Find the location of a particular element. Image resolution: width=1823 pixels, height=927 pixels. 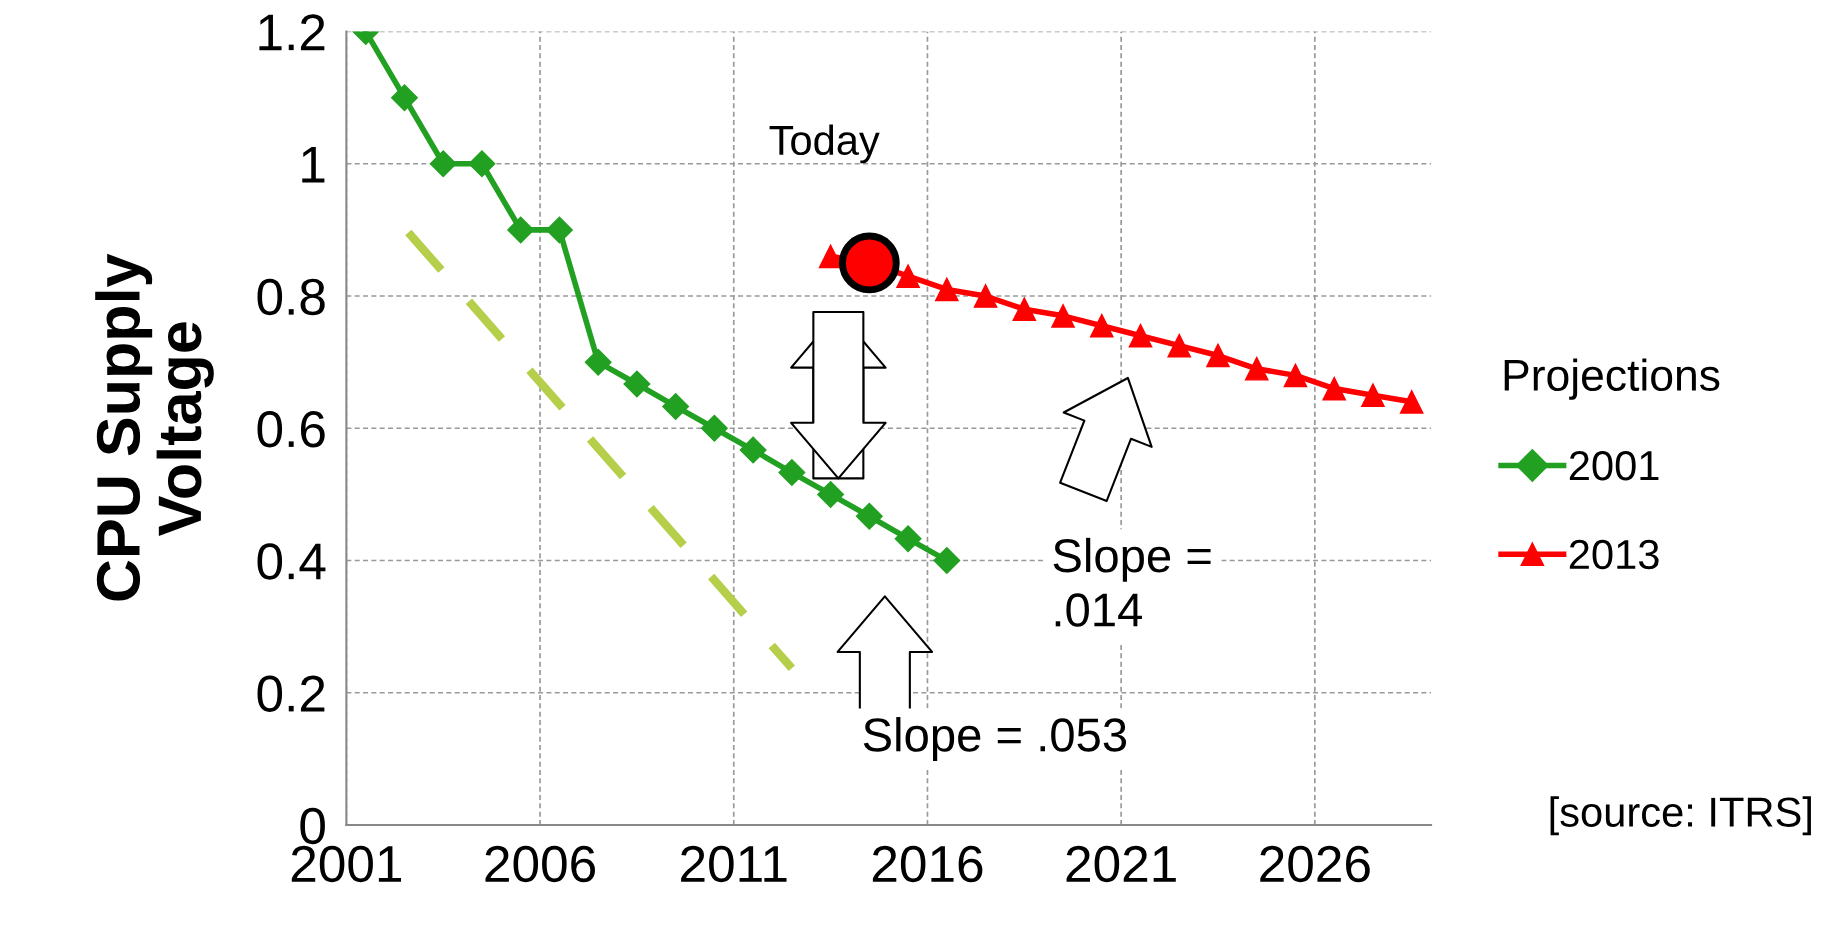

y-tick-label: 0.4 is located at coordinates (291, 561).